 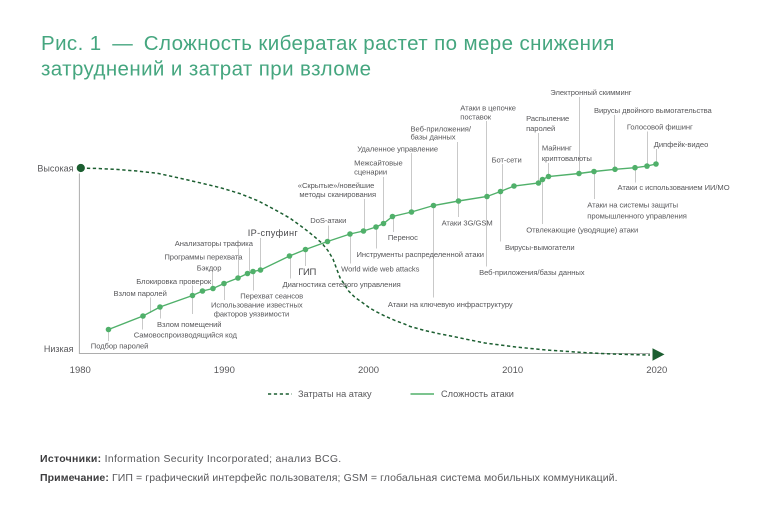 What do you see at coordinates (368, 370) in the screenshot?
I see `svg-text: 2000` at bounding box center [368, 370].